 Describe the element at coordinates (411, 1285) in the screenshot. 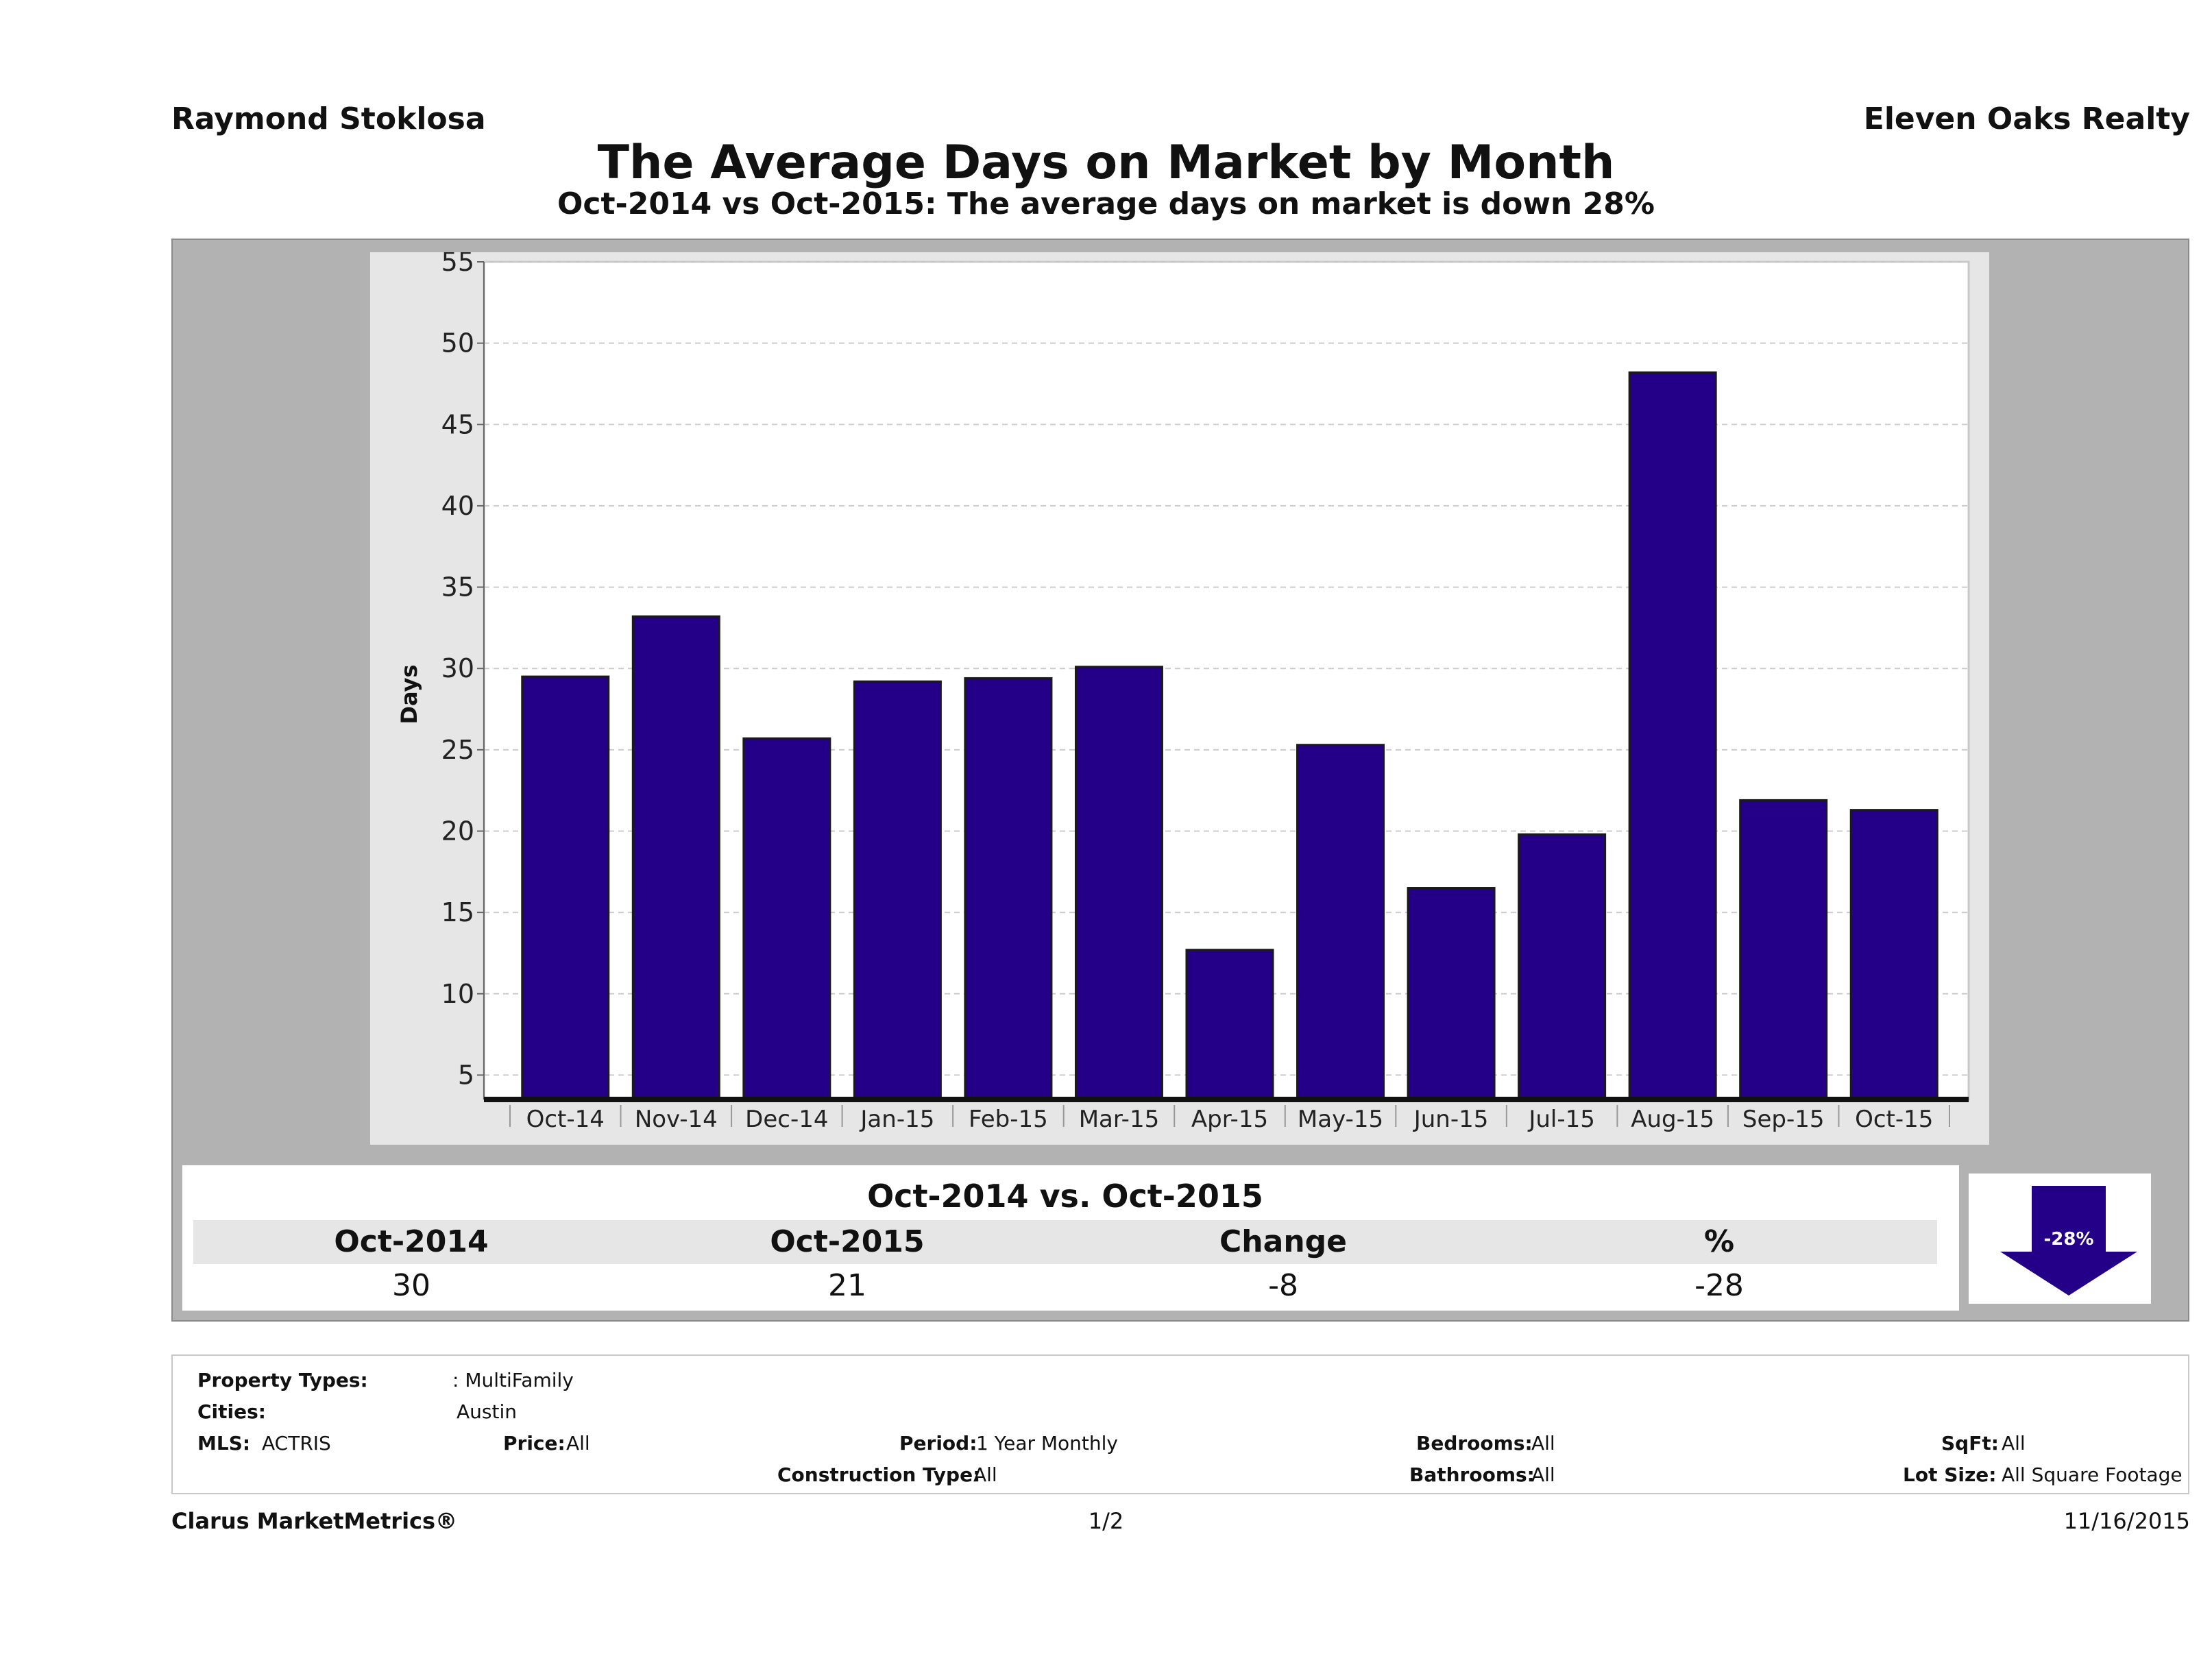

I see `summary-value-oct-2014: 30` at that location.